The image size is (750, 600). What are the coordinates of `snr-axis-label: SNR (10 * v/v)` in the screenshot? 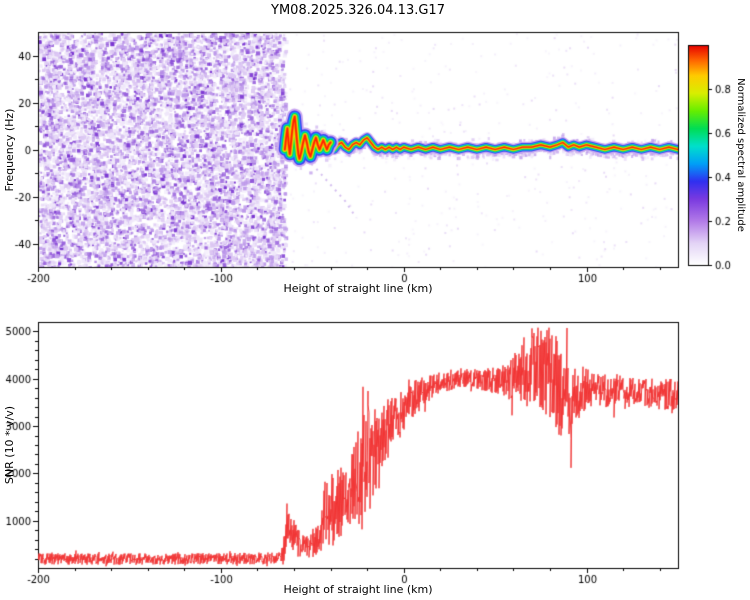 It's located at (9, 445).